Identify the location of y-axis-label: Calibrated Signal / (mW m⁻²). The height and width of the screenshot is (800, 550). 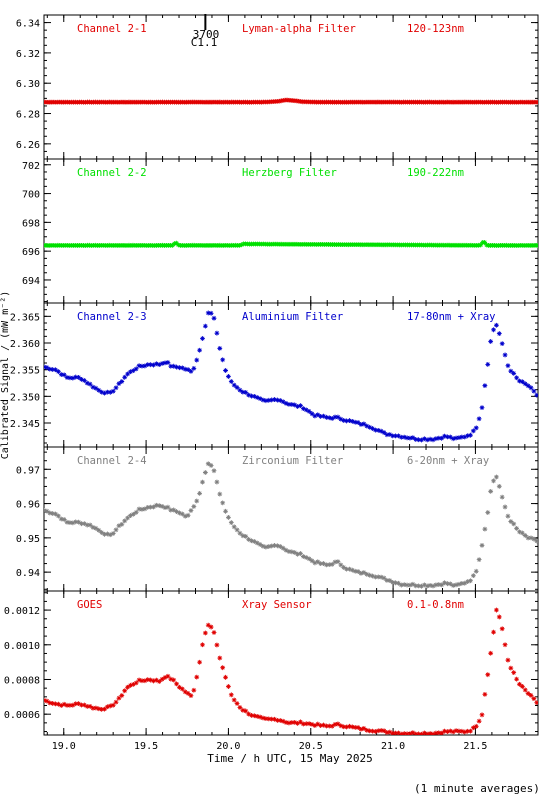
(5, 375).